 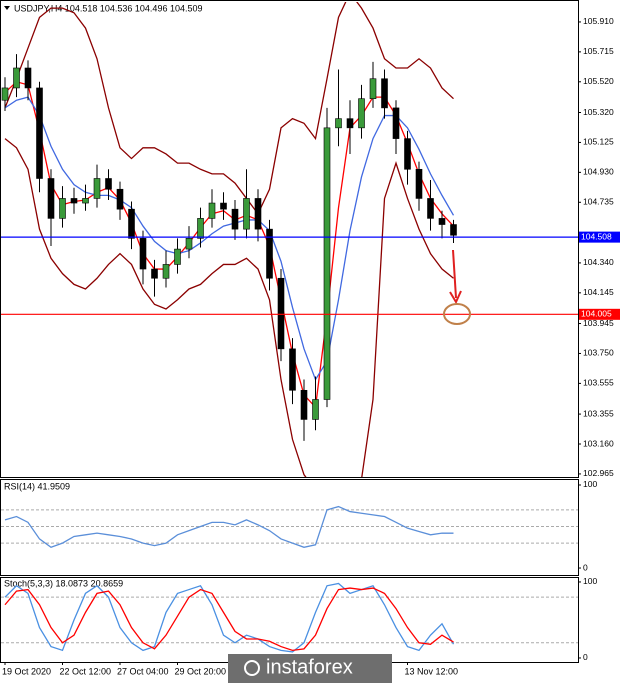 I want to click on y-tick-label: 105.910, so click(x=598, y=21).